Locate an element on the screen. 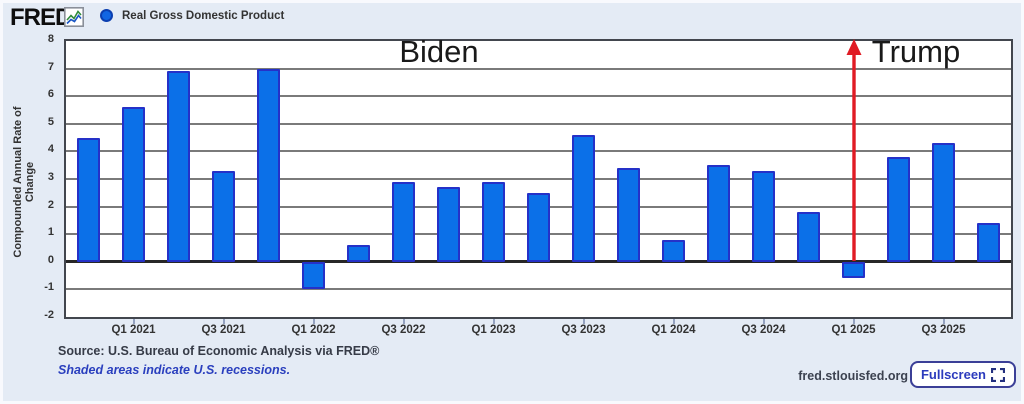 The image size is (1024, 404). recession-note: Shaded areas indicate U.S. recessions. is located at coordinates (174, 370).